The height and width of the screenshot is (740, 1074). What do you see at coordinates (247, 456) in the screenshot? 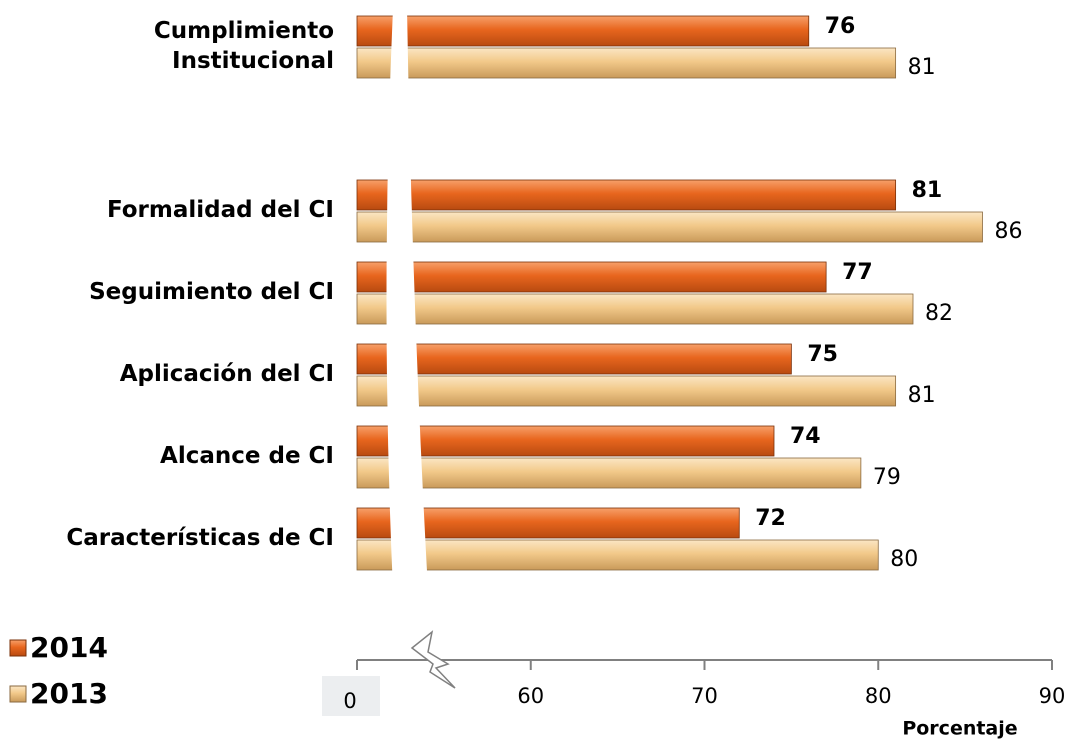
I see `category-label: Alcance de CI` at bounding box center [247, 456].